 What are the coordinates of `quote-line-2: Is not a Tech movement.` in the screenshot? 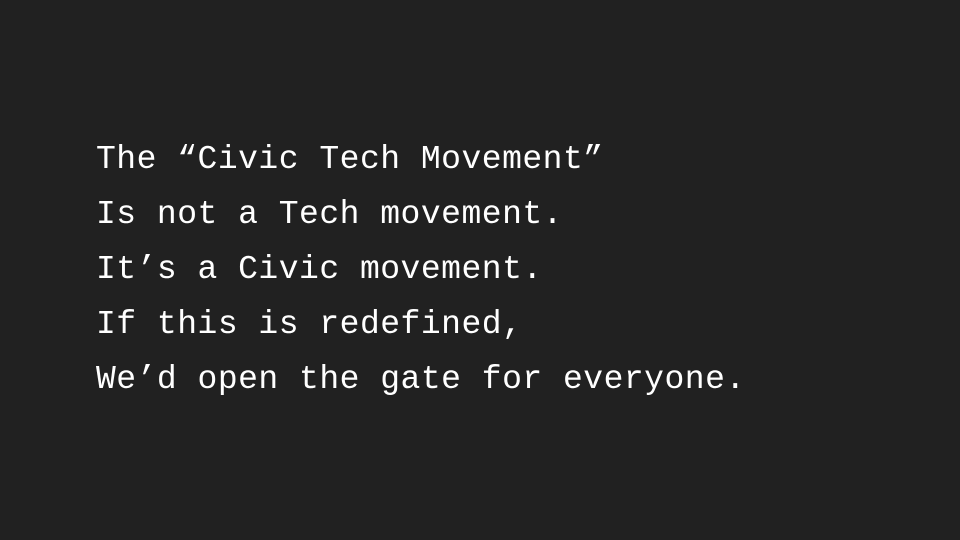 It's located at (329, 214).